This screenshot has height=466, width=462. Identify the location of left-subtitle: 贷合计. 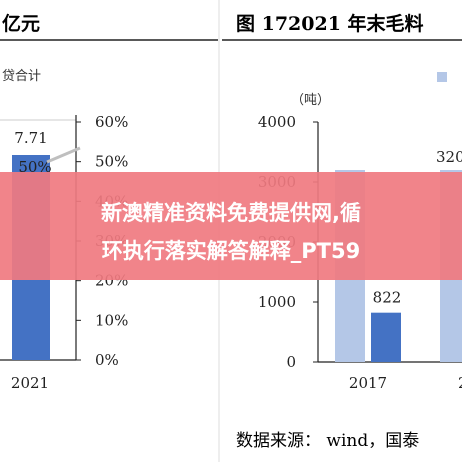
(21, 76).